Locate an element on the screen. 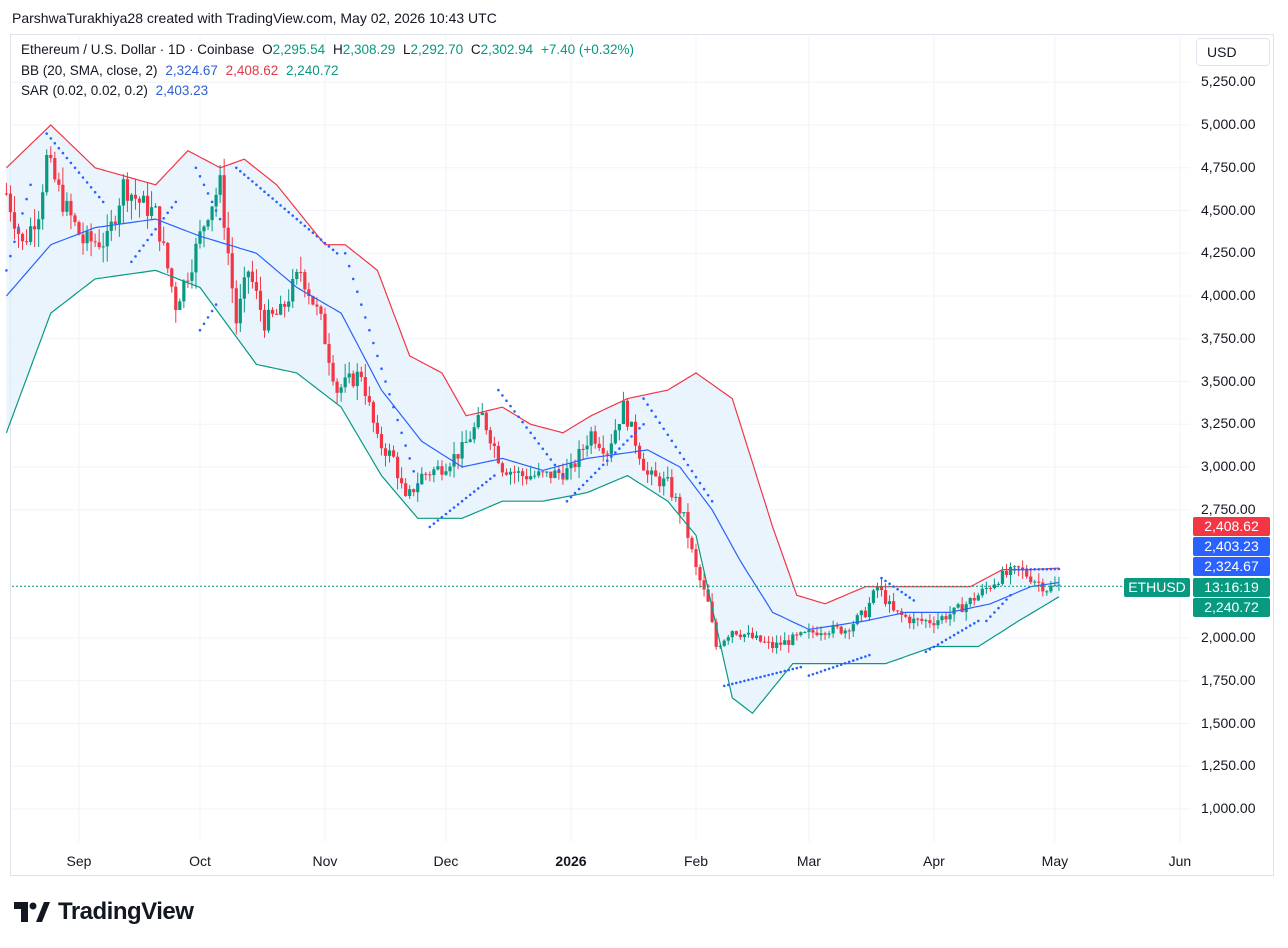  legend-open: 2,295.54 is located at coordinates (299, 49).